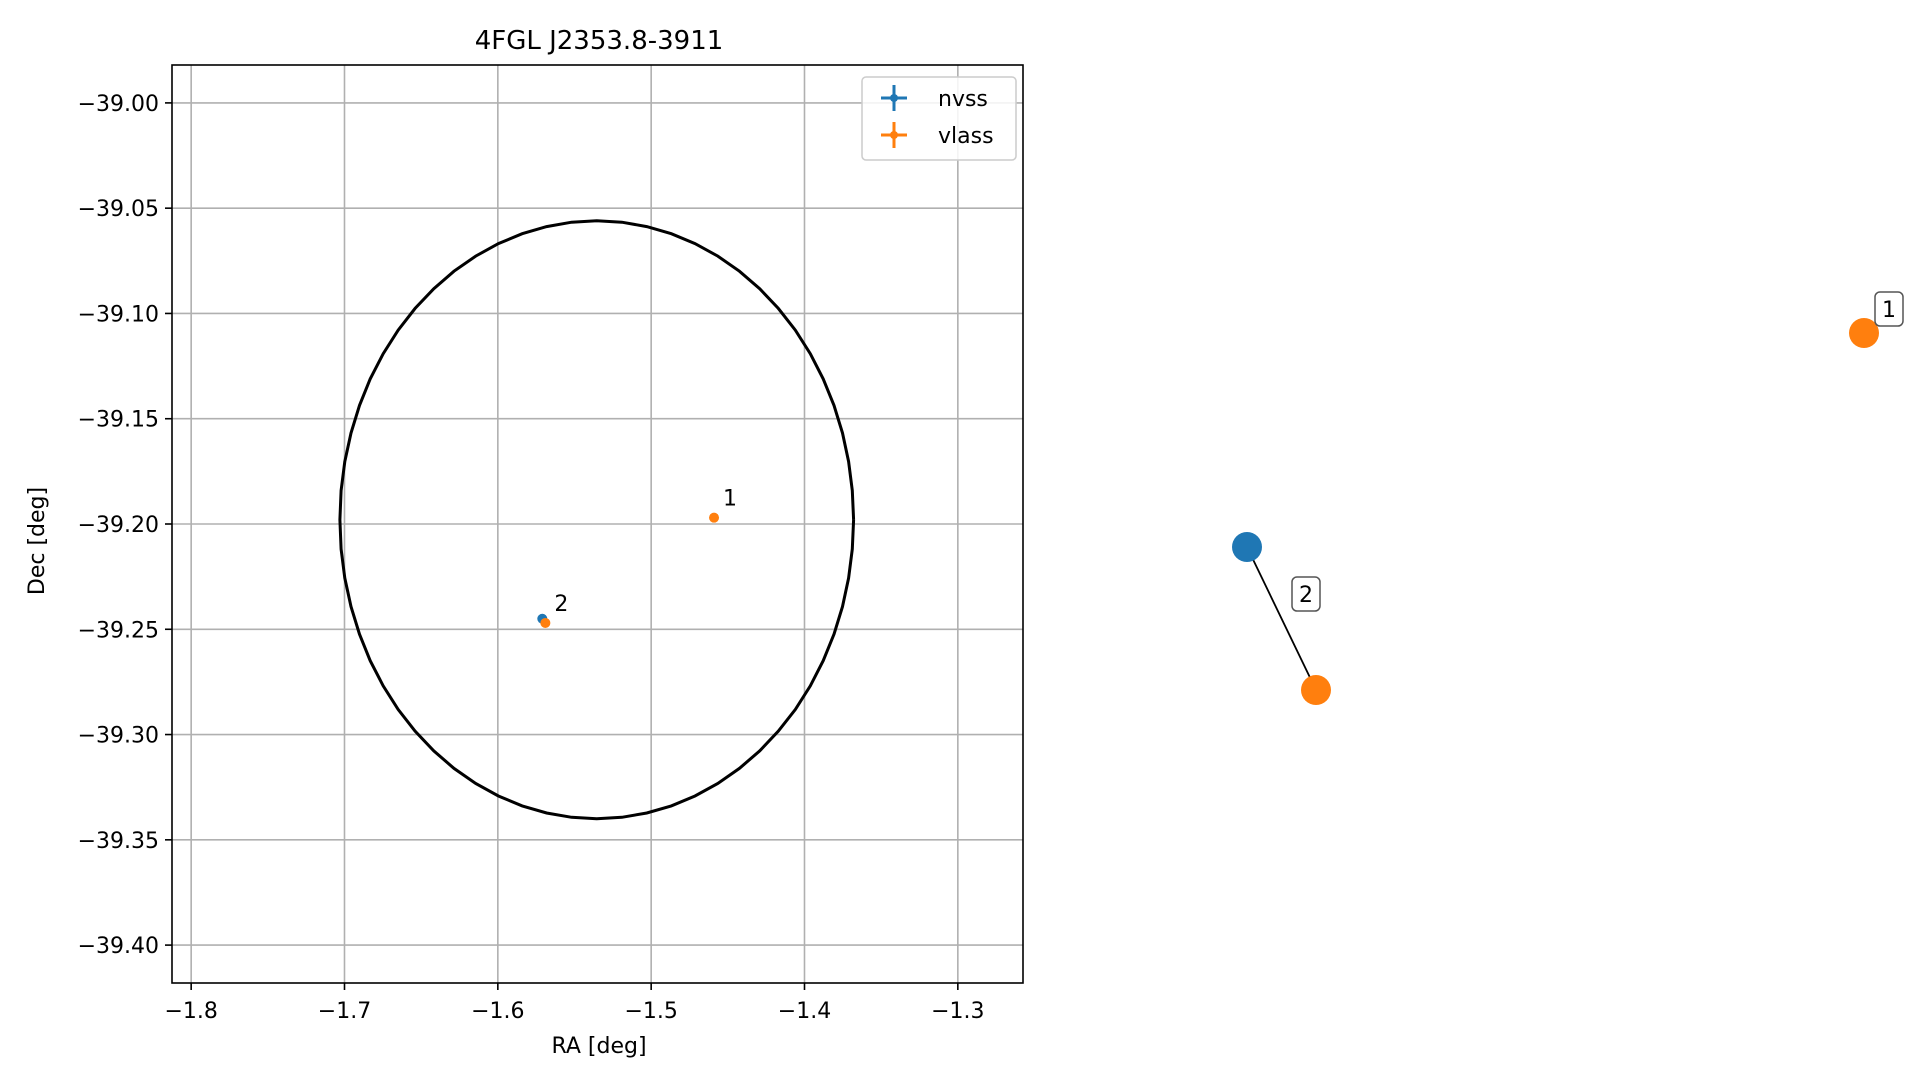  I want to click on y-tick-label: −39.35, so click(118, 841).